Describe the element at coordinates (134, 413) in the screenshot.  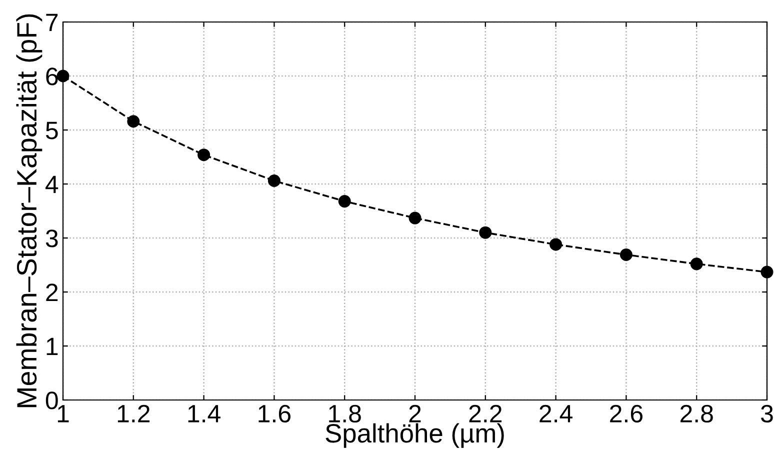
I see `x-tick-label: 1.2` at that location.